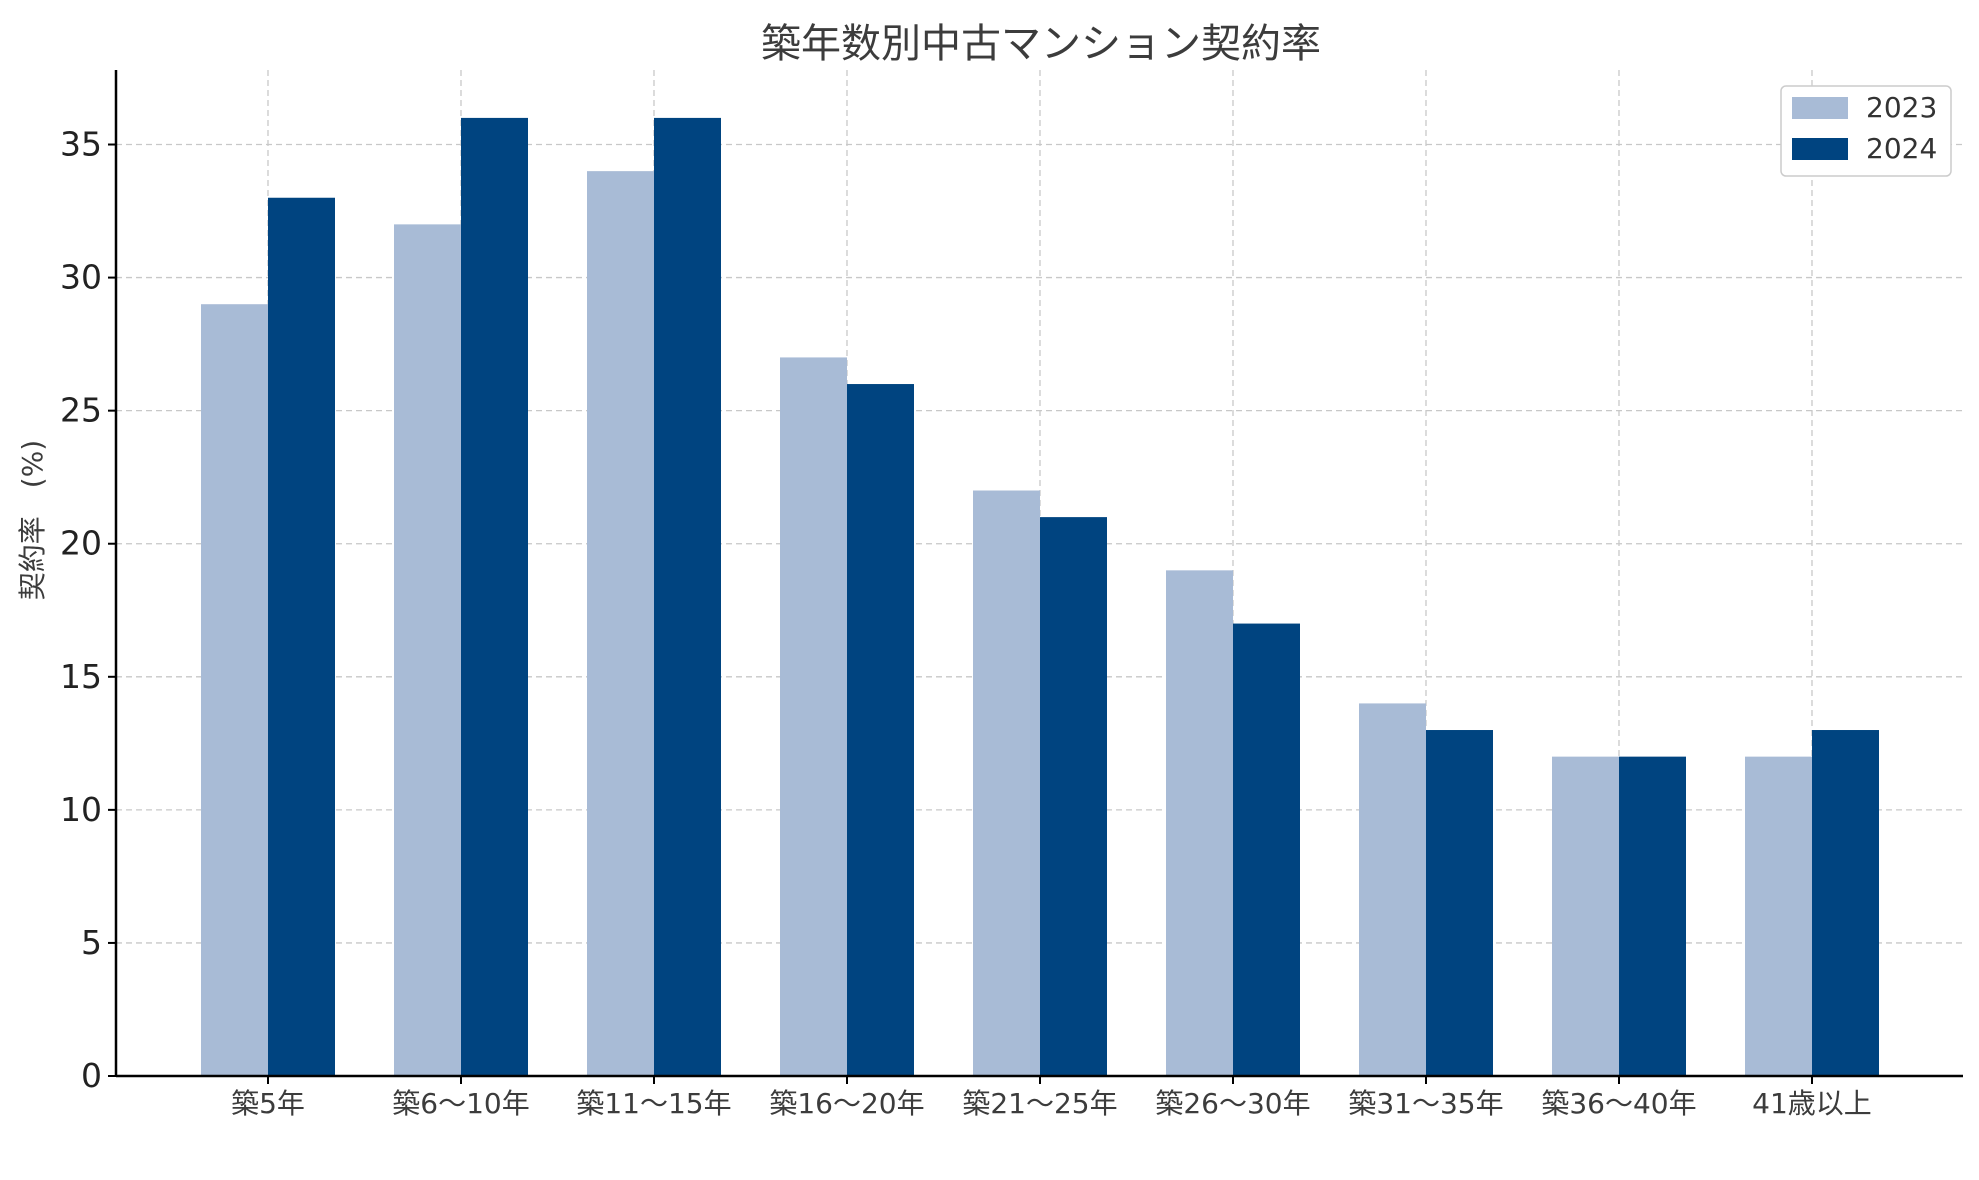 The height and width of the screenshot is (1180, 1979). Describe the element at coordinates (81, 809) in the screenshot. I see `y-tick-label: 10` at that location.